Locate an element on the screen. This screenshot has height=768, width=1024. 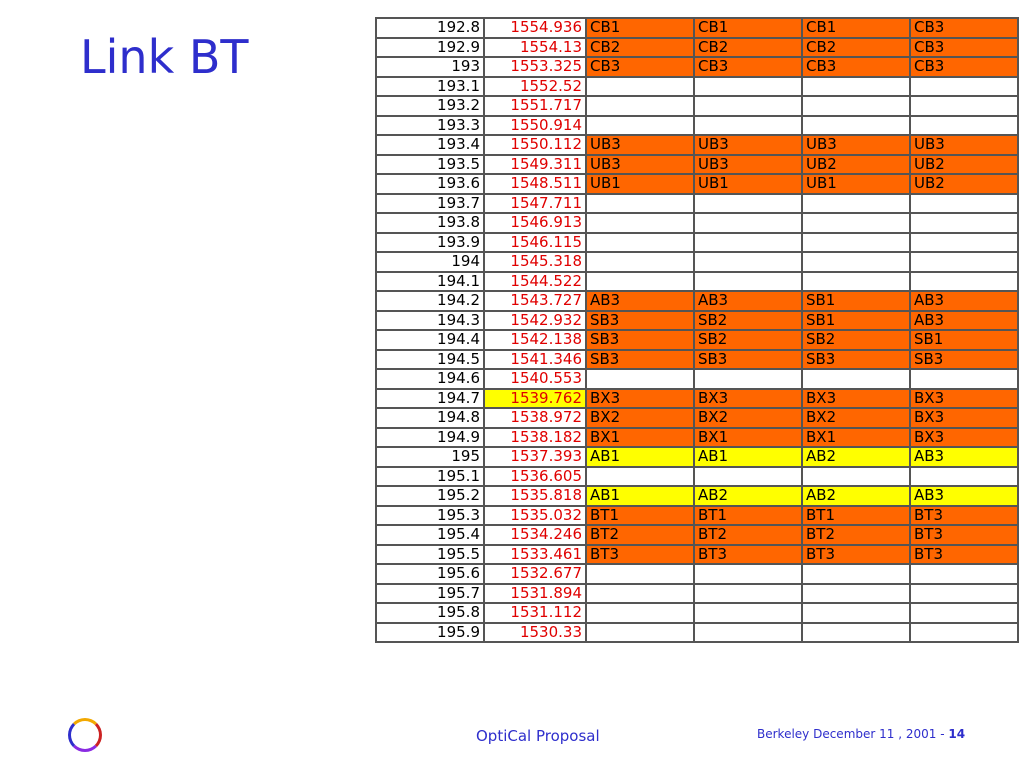
wavelength-cell: 1539.762 is located at coordinates (535, 398).